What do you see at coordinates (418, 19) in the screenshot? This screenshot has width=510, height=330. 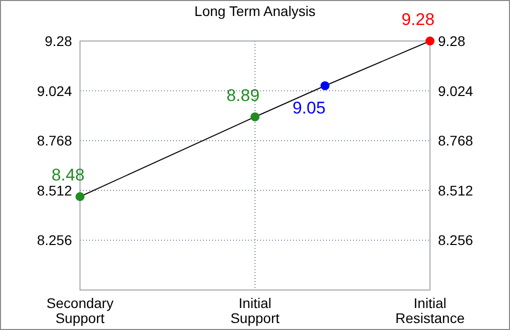 I see `data-label: 9.28` at bounding box center [418, 19].